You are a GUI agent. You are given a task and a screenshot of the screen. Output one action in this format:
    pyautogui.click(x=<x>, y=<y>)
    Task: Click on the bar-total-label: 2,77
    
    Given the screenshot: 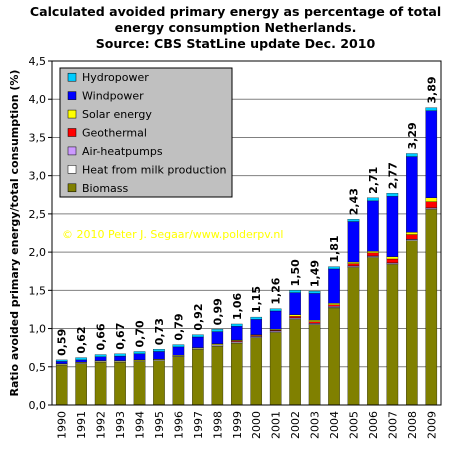 What is the action you would take?
    pyautogui.click(x=392, y=175)
    